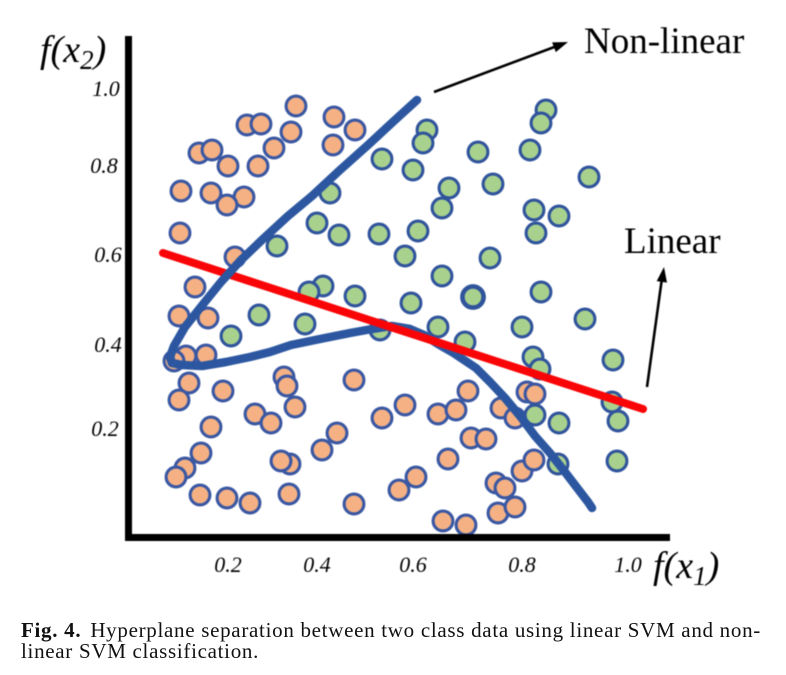 Image resolution: width=786 pixels, height=675 pixels. What do you see at coordinates (73, 52) in the screenshot?
I see `svg-text: f(x2)` at bounding box center [73, 52].